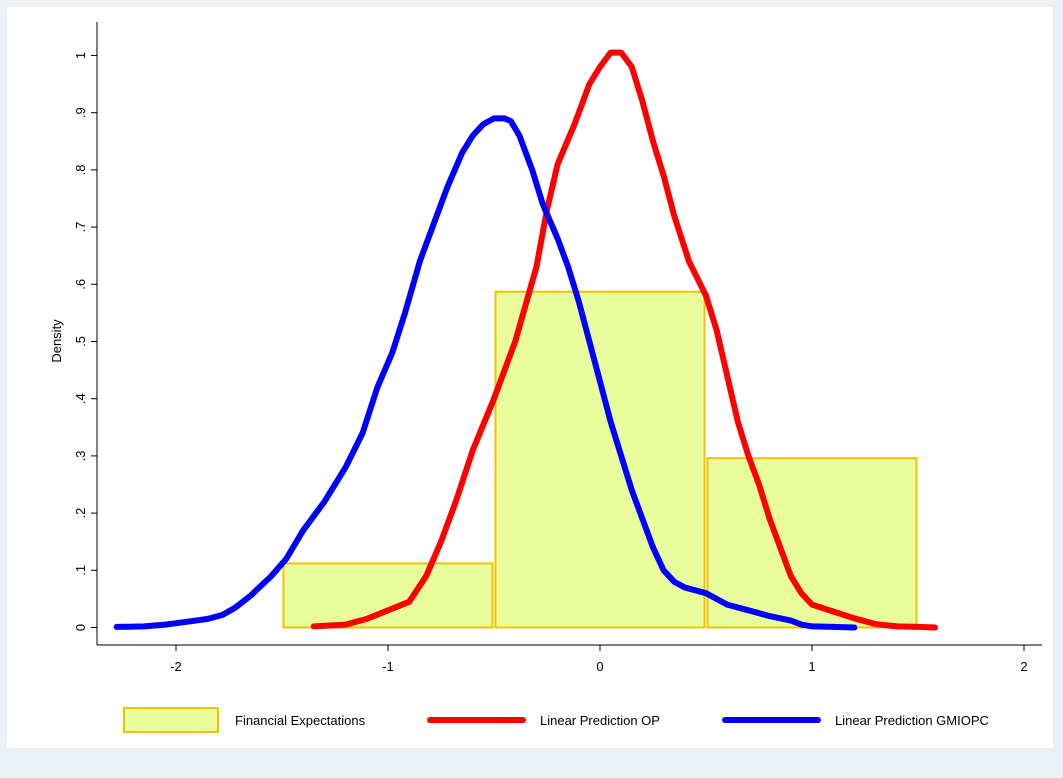 This screenshot has height=778, width=1063. What do you see at coordinates (811, 666) in the screenshot?
I see `x-tick-label: 1` at bounding box center [811, 666].